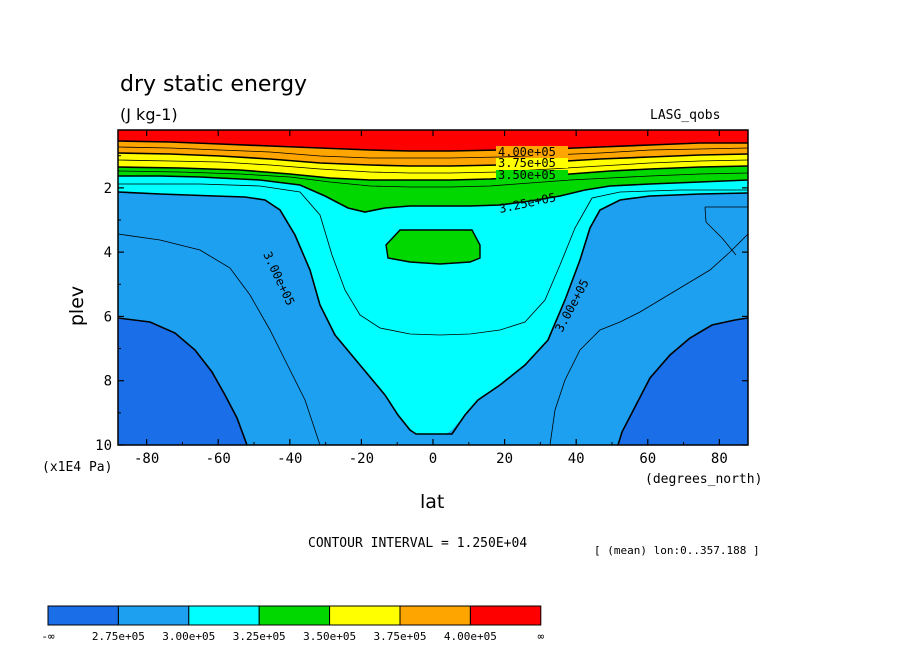  What do you see at coordinates (576, 459) in the screenshot?
I see `x-tick-label: 40` at bounding box center [576, 459].